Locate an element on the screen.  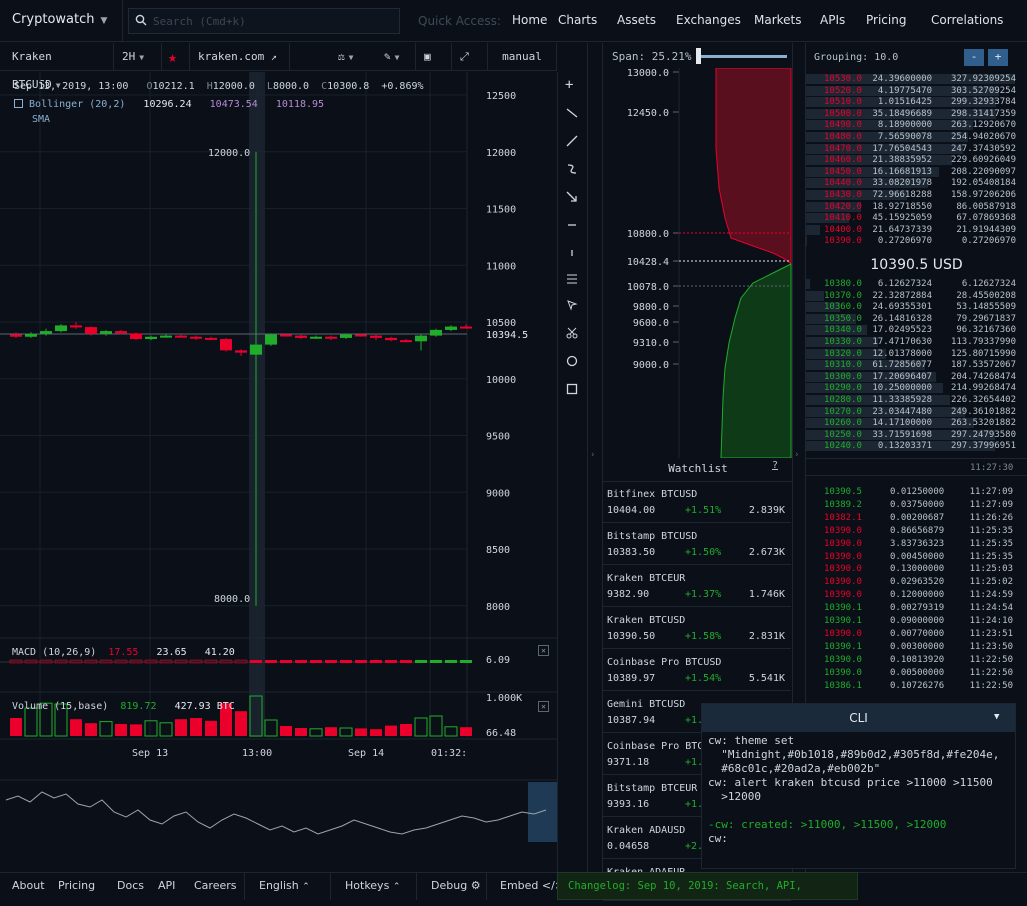
watchlist-item: Bitfinex BTCUSD 10404.00 +1.51% 2.839K is located at coordinates (697, 503).